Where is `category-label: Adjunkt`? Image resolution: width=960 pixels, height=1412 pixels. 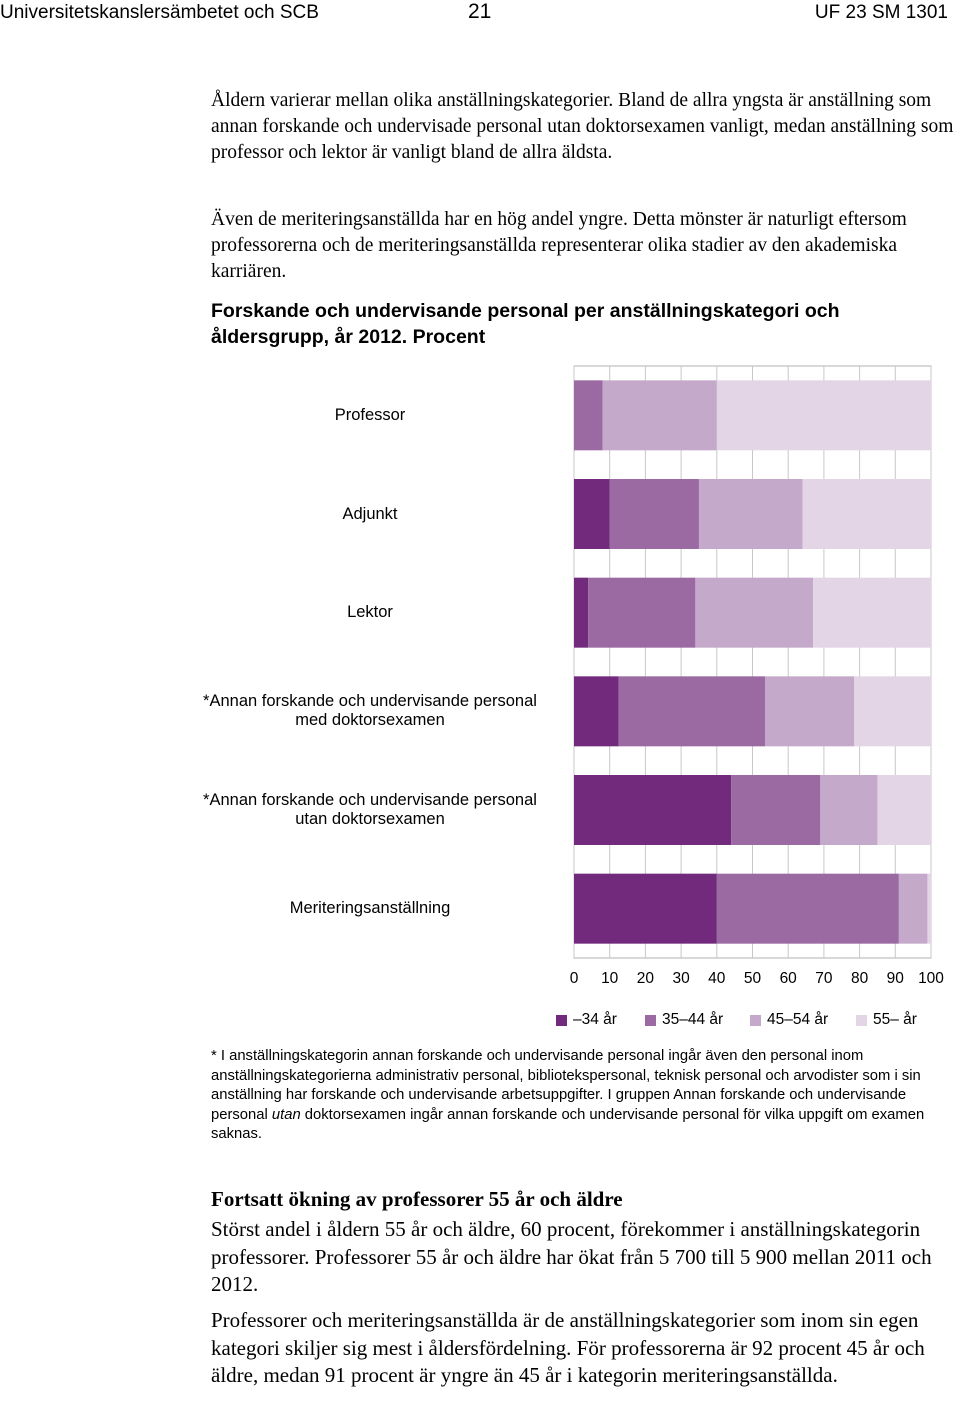
category-label: Adjunkt is located at coordinates (370, 514).